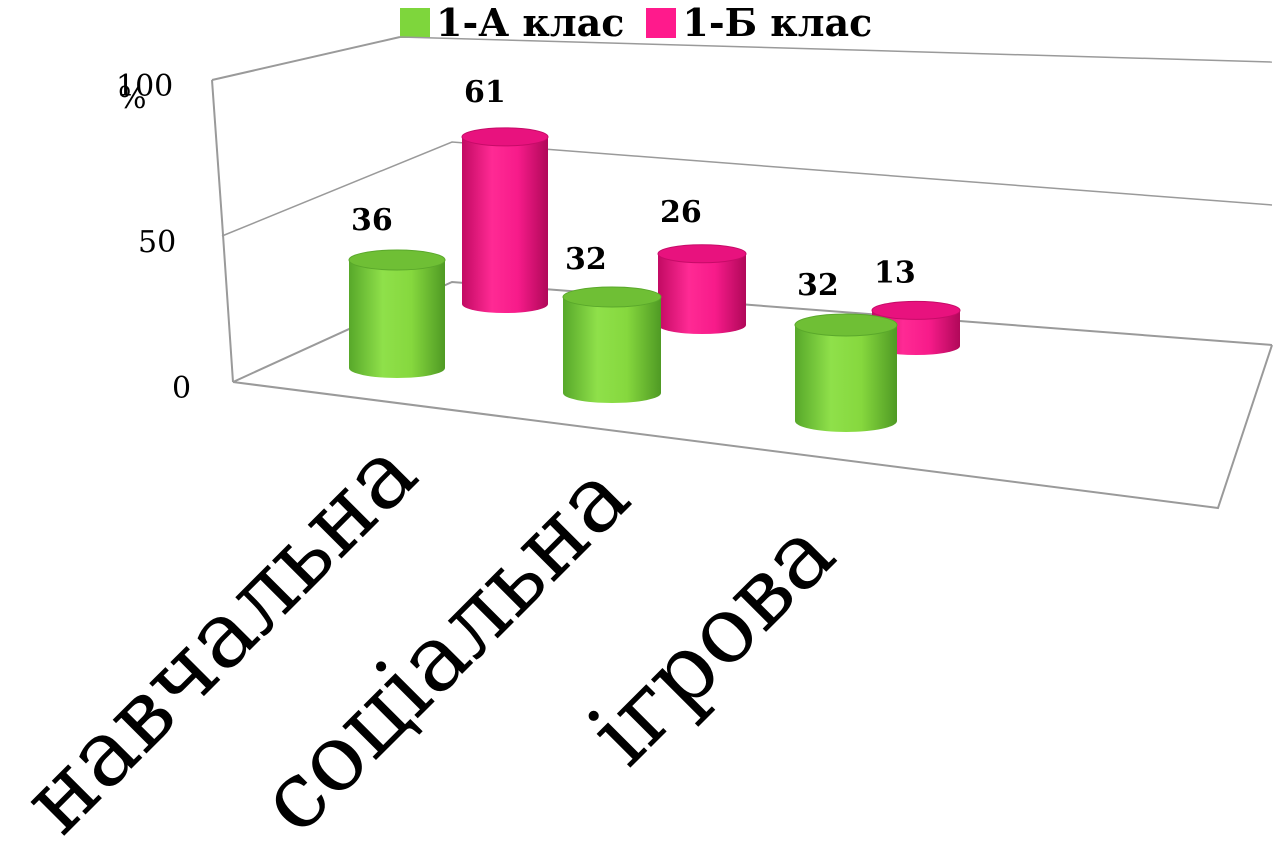 Image resolution: width=1276 pixels, height=843 pixels. Describe the element at coordinates (222, 231) in the screenshot. I see `back-wall-outline` at that location.